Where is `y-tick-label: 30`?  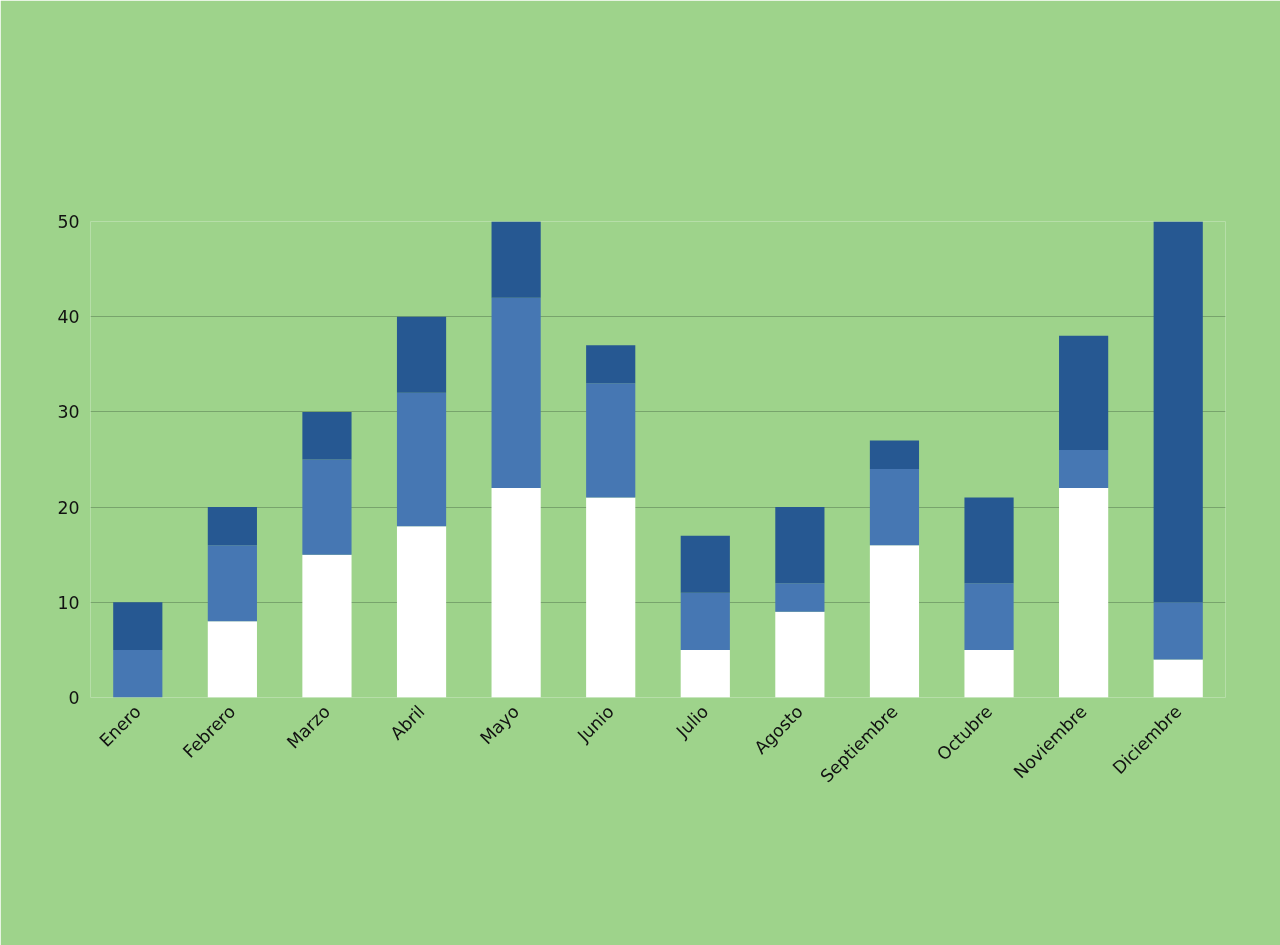
y-tick-label: 30 is located at coordinates (68, 412).